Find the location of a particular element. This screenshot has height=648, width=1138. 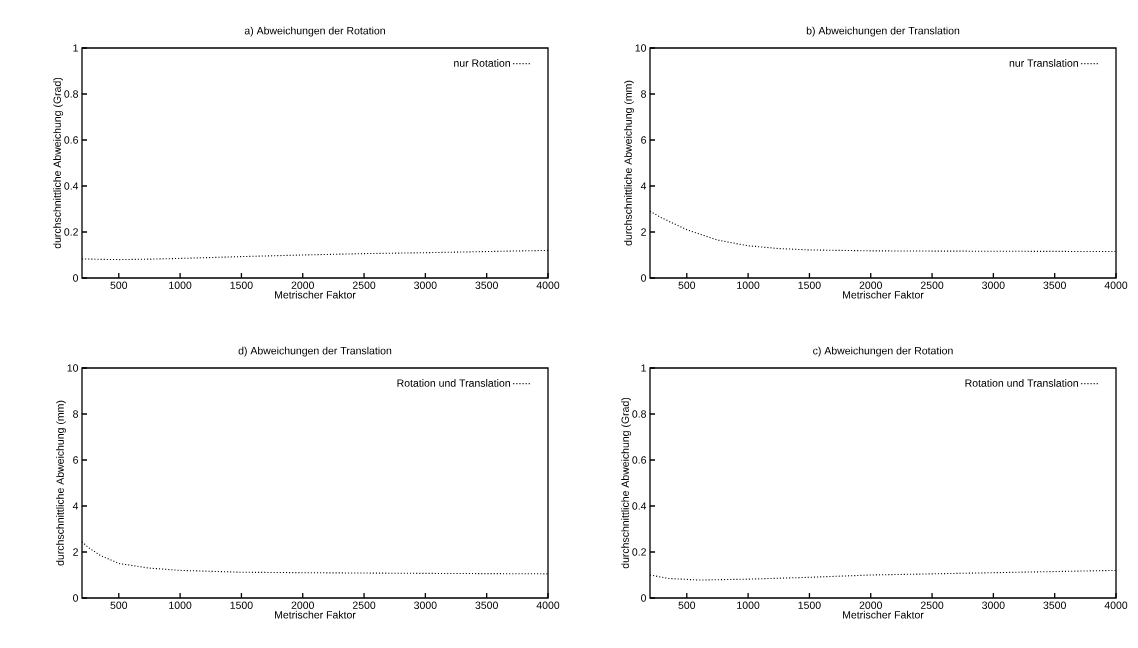

legend-label: nur Rotation is located at coordinates (482, 63).